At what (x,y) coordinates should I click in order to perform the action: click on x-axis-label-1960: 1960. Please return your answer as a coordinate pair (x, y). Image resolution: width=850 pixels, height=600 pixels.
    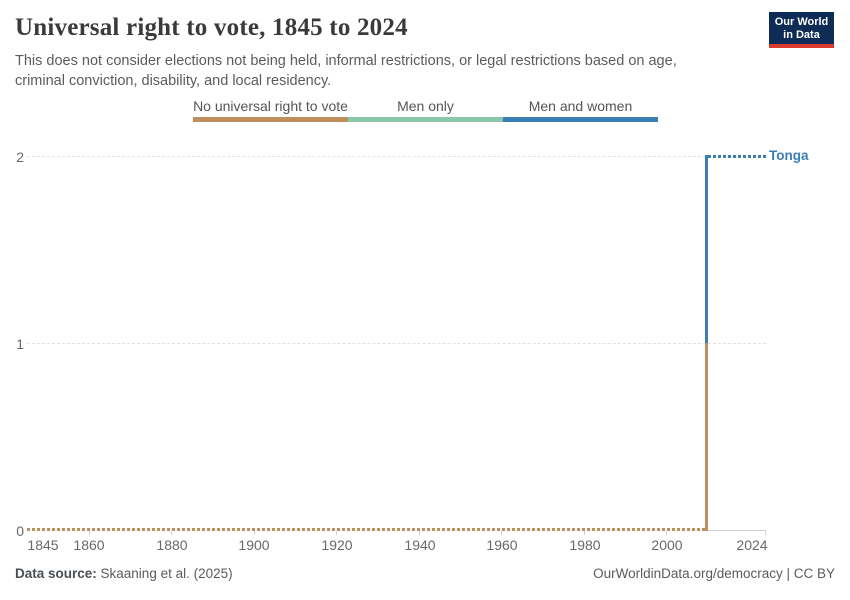
    Looking at the image, I should click on (502, 545).